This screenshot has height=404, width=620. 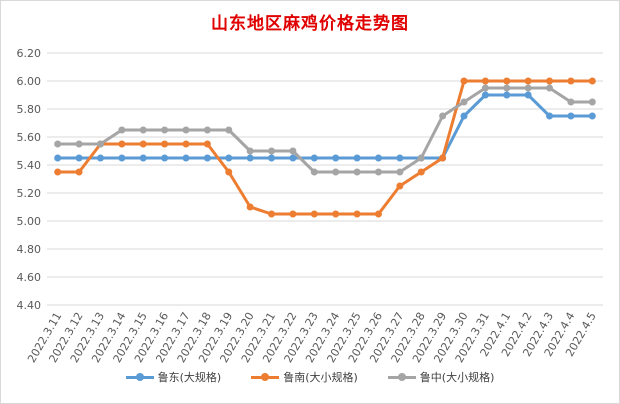 What do you see at coordinates (310, 24) in the screenshot?
I see `chart-title: 山东地区麻鸡价格走势图` at bounding box center [310, 24].